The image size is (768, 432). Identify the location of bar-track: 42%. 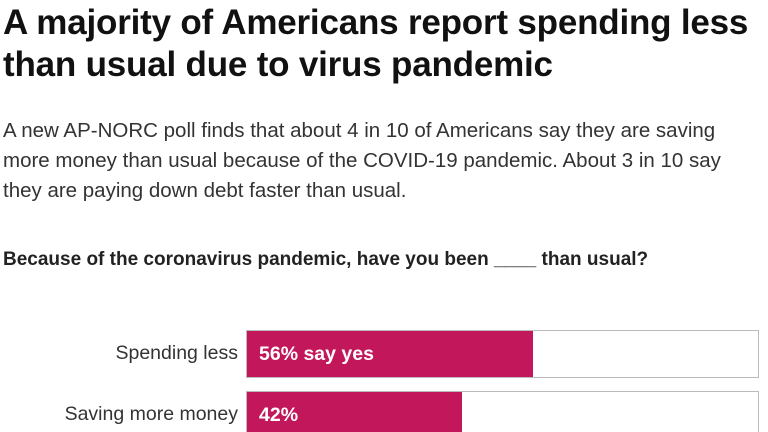
(502, 411).